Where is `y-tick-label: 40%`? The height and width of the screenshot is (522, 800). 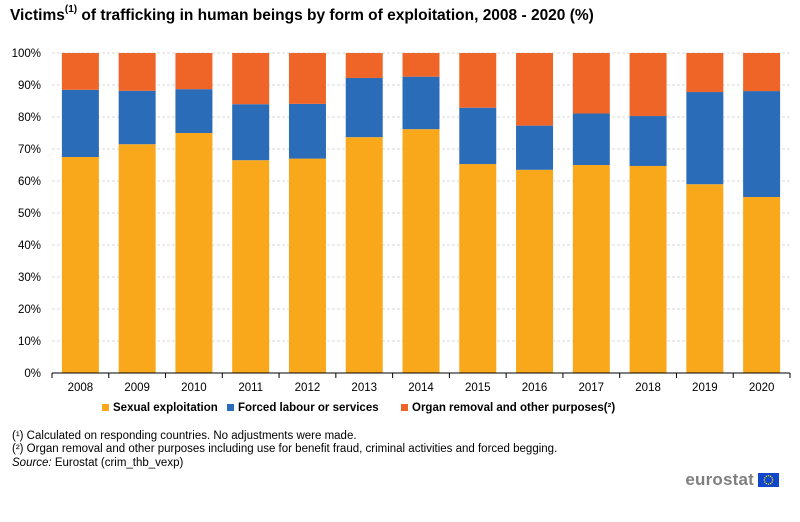
y-tick-label: 40% is located at coordinates (29, 246).